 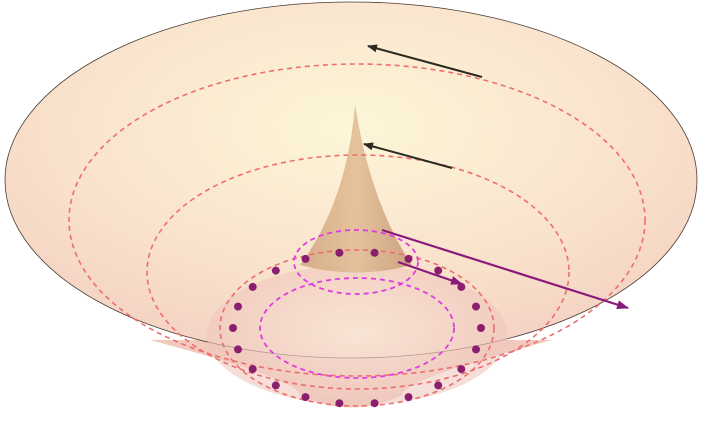 I want to click on magenta-orbit-large, so click(x=357, y=328).